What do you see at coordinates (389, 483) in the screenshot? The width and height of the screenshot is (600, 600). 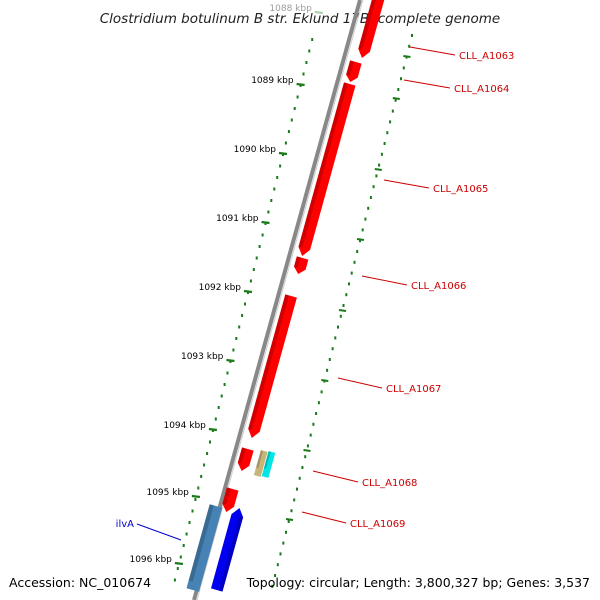 I see `gene-label: CLL_A1068` at bounding box center [389, 483].